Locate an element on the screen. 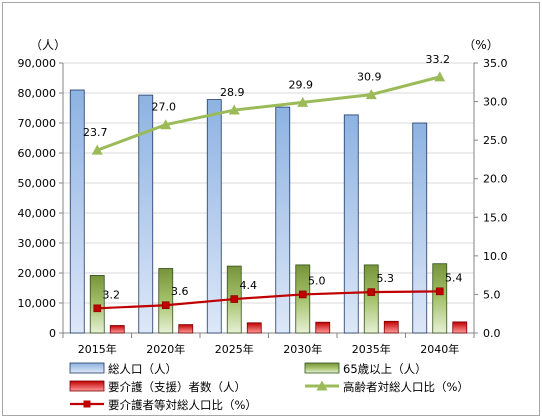  right-axis-unit: （%） is located at coordinates (480, 45).